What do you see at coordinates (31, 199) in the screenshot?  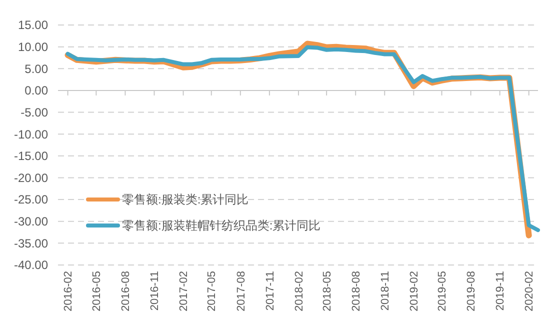 I see `y-tick-label: -25.00` at bounding box center [31, 199].